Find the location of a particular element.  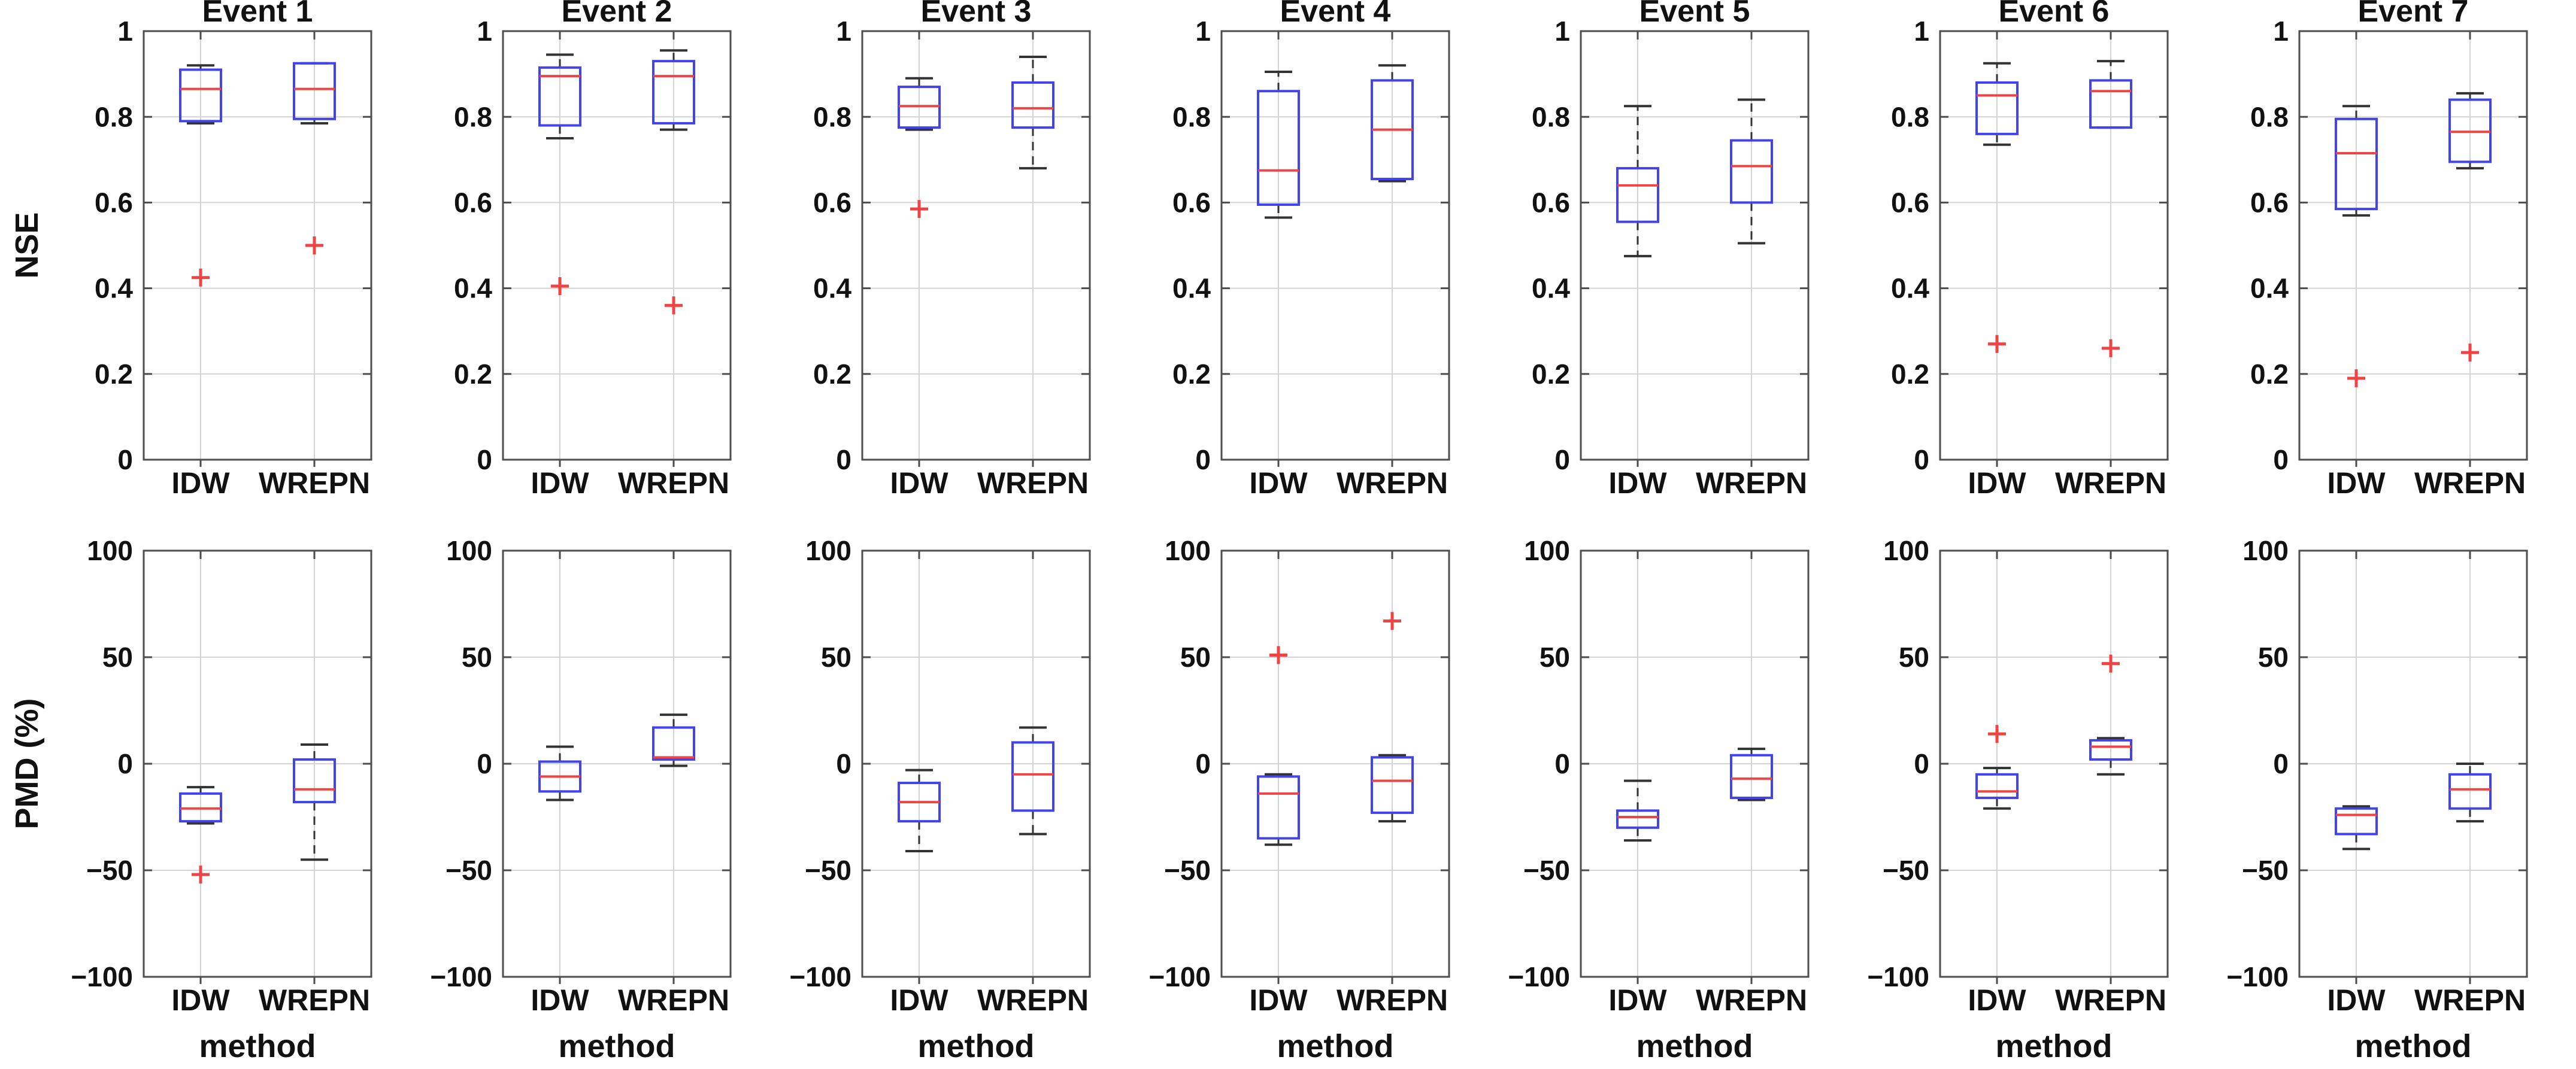

panel-event-3-pmd: −100 −50 0 50 100 IDW WREPN method is located at coordinates (940, 799).